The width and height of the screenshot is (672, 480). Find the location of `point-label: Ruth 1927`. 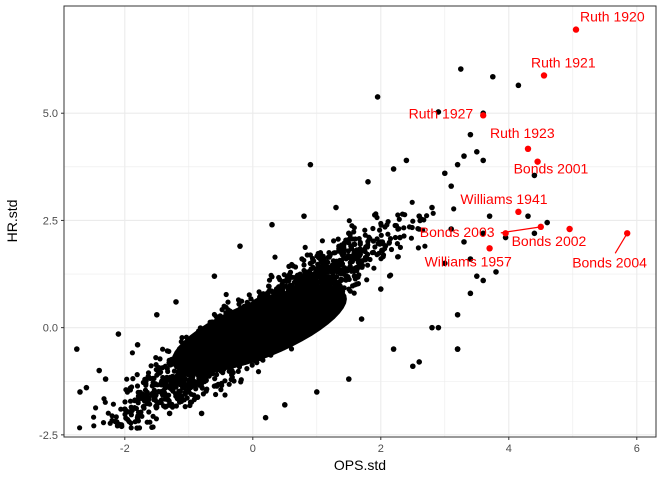

point-label: Ruth 1927 is located at coordinates (441, 113).